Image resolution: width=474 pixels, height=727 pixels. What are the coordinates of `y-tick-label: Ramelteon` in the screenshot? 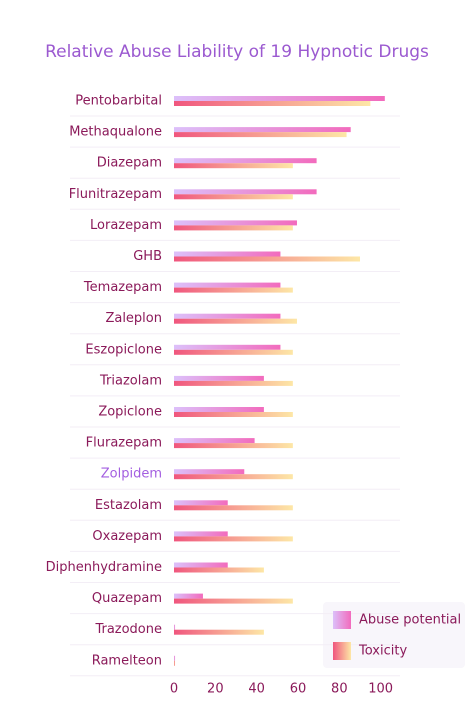 It's located at (127, 660).